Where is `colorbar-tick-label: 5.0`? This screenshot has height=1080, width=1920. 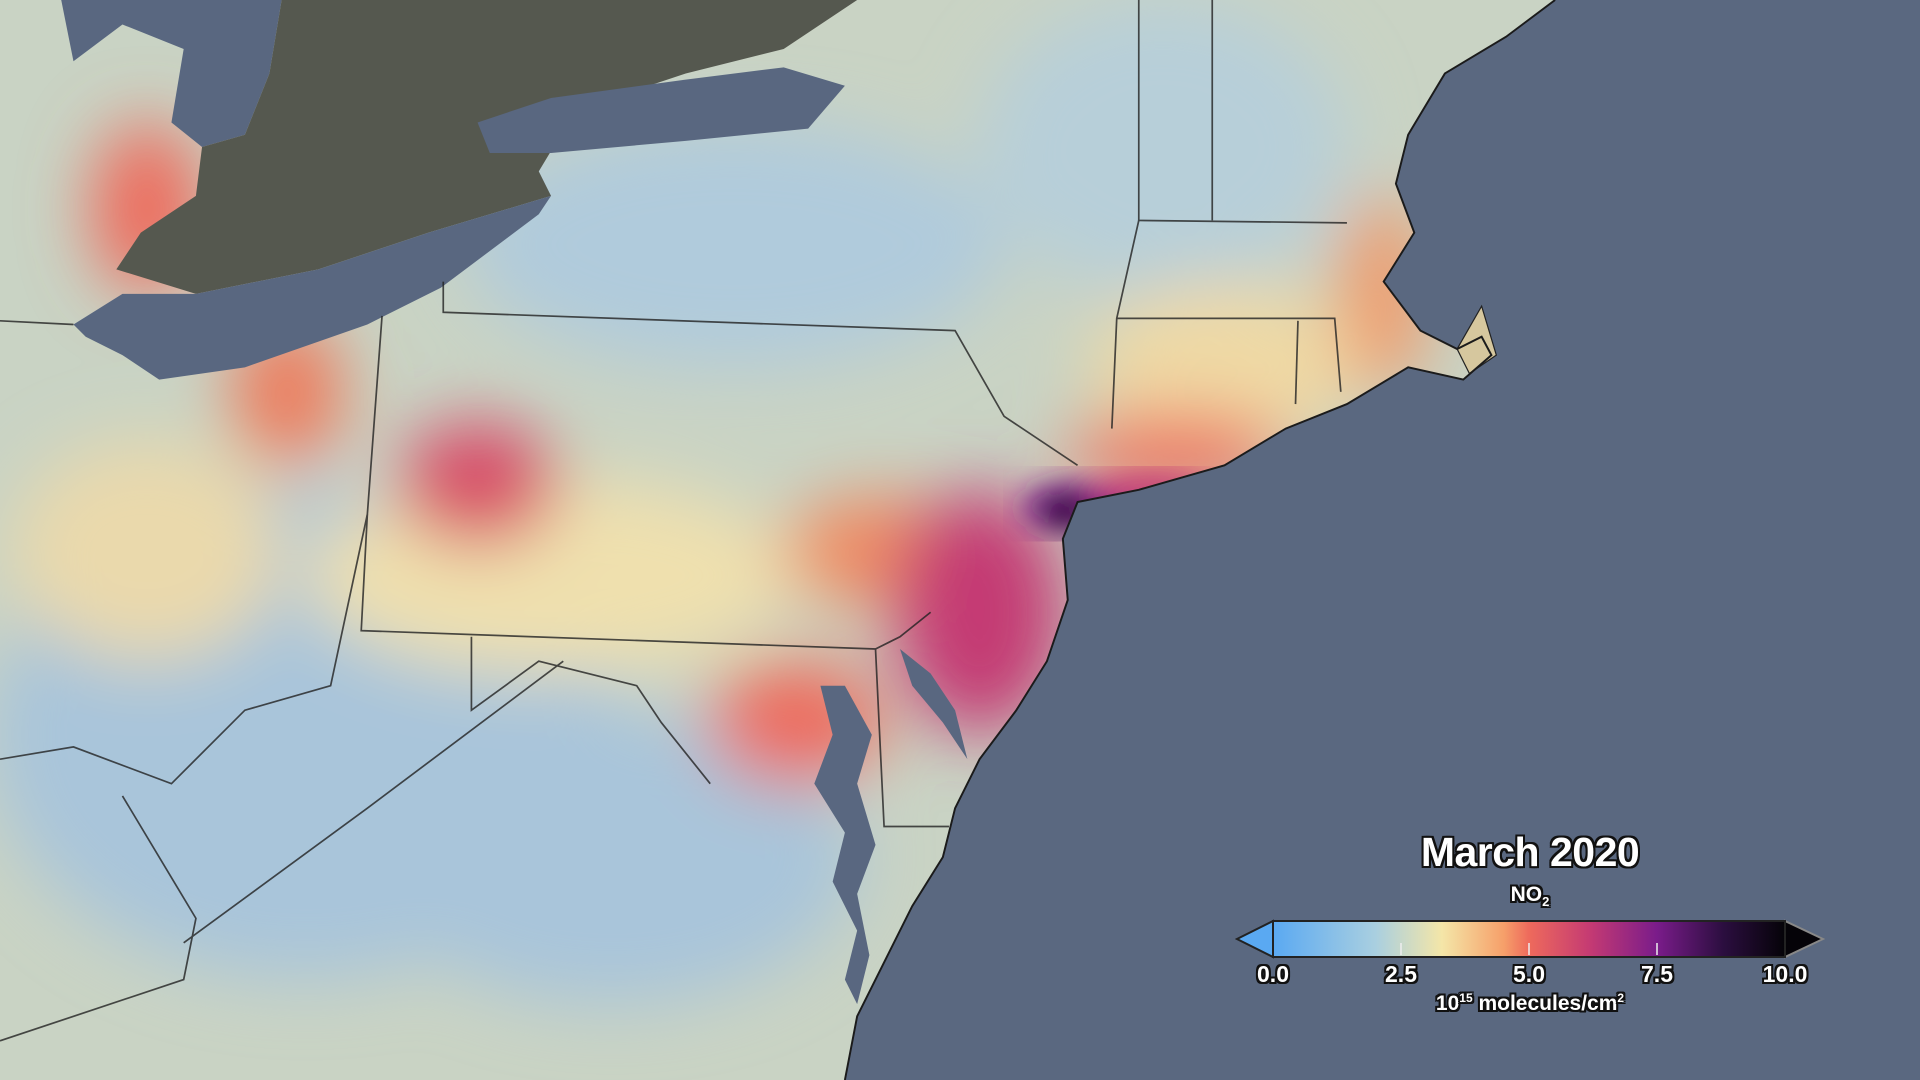 colorbar-tick-label: 5.0 is located at coordinates (1529, 974).